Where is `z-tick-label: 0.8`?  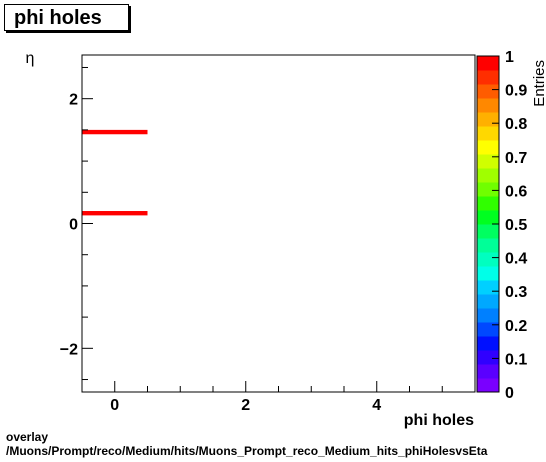 z-tick-label: 0.8 is located at coordinates (516, 124).